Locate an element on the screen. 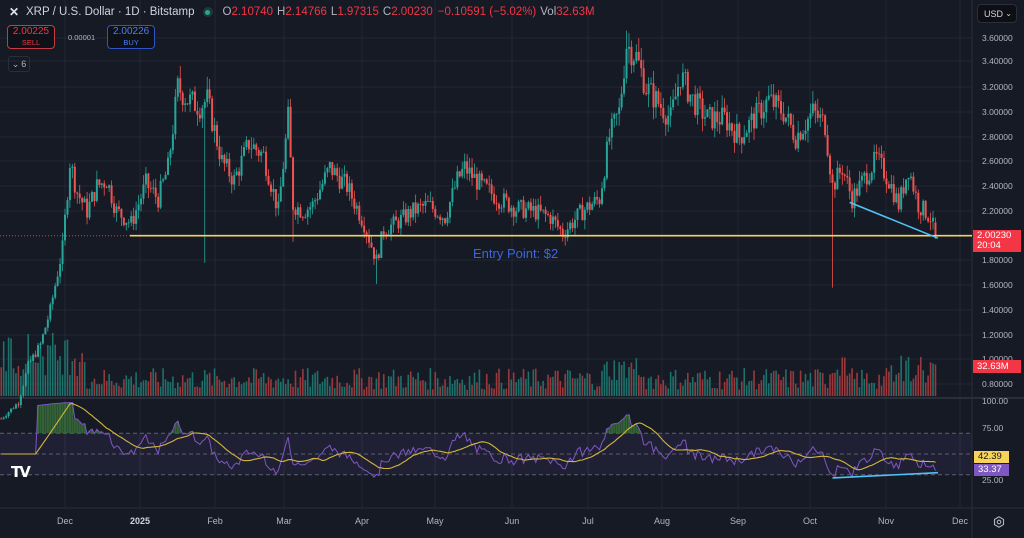  time-axis-label: Feb is located at coordinates (215, 521).